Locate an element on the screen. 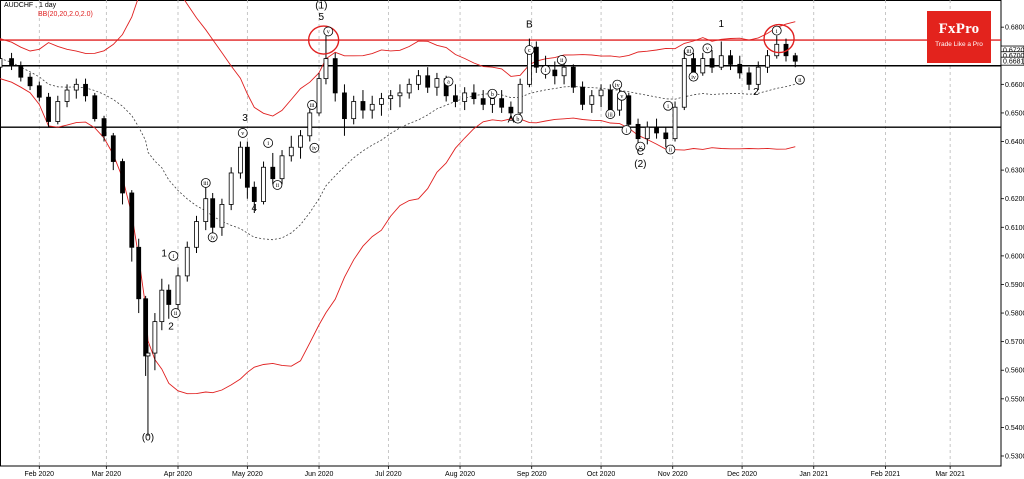 This screenshot has height=479, width=1024. wave-label: 4 is located at coordinates (255, 208).